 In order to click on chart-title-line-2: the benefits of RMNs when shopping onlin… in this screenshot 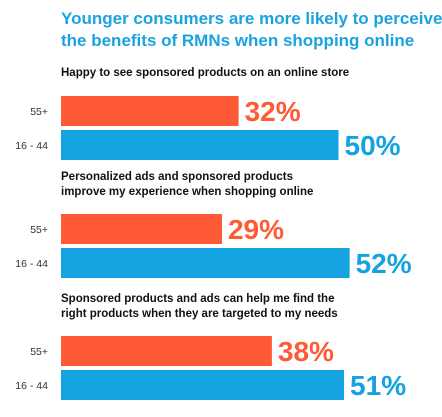, I will do `click(237, 40)`.